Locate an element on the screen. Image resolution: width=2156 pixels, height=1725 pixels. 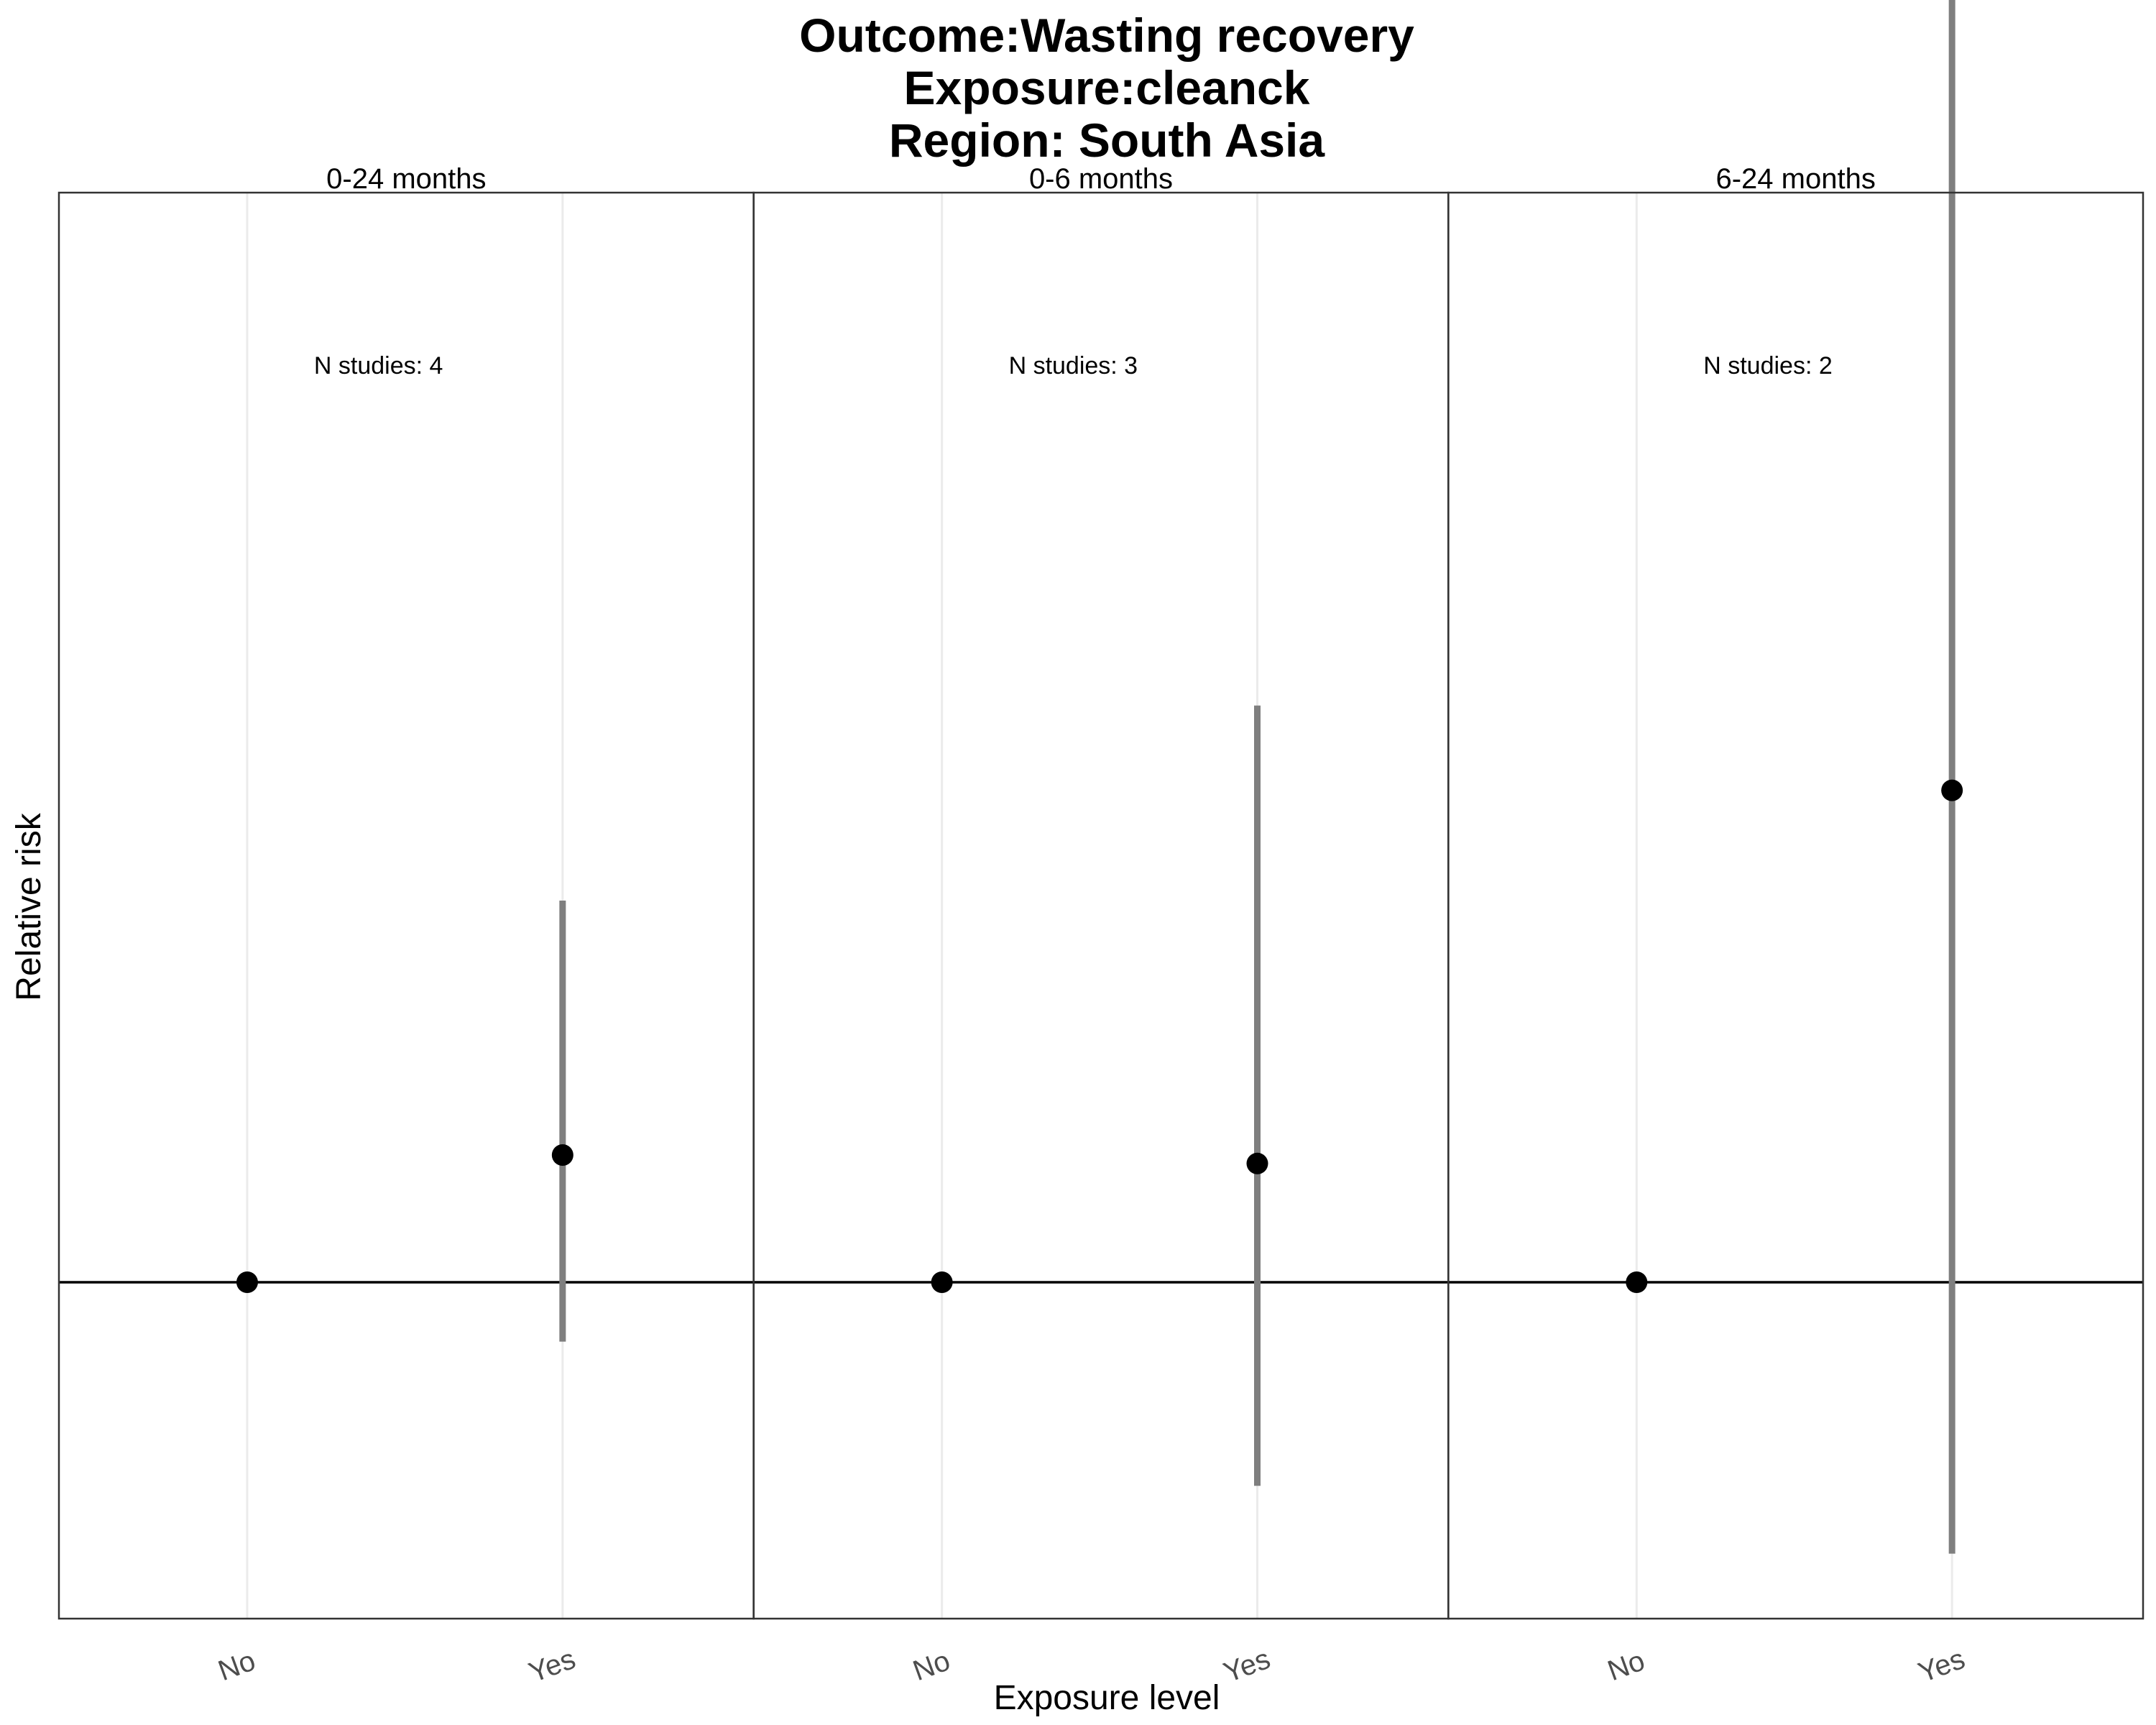
title-line-region: Region: South Asia is located at coordinates (1107, 140).